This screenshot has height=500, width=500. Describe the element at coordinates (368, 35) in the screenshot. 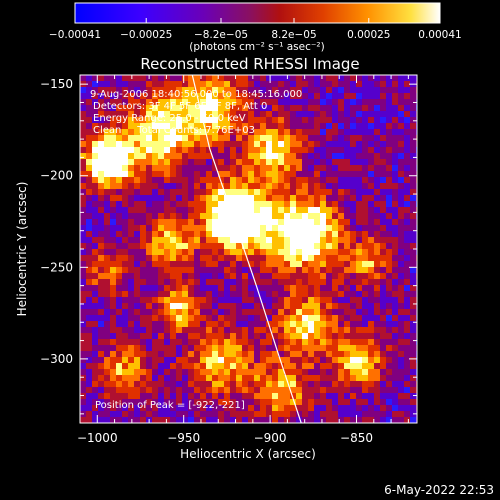

I see `colorbar-tick-label: 0.00025` at that location.